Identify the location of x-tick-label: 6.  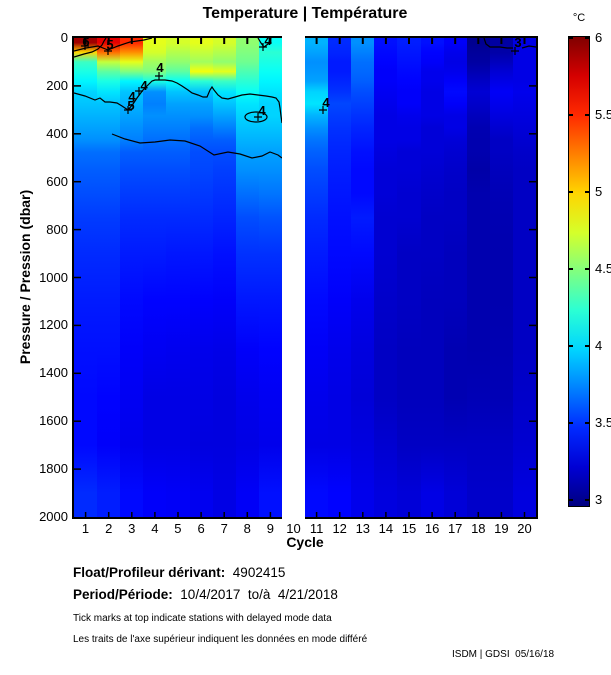
(201, 528).